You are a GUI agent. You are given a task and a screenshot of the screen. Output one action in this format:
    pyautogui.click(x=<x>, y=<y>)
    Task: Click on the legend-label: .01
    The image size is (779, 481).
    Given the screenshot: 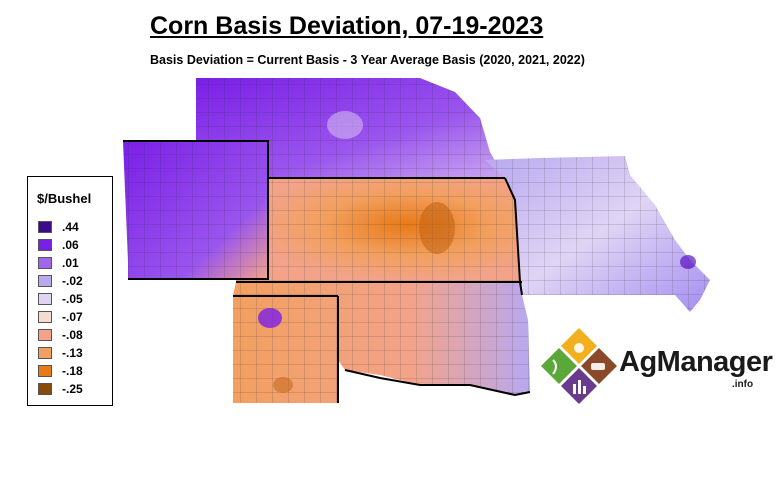 What is the action you would take?
    pyautogui.click(x=70, y=263)
    